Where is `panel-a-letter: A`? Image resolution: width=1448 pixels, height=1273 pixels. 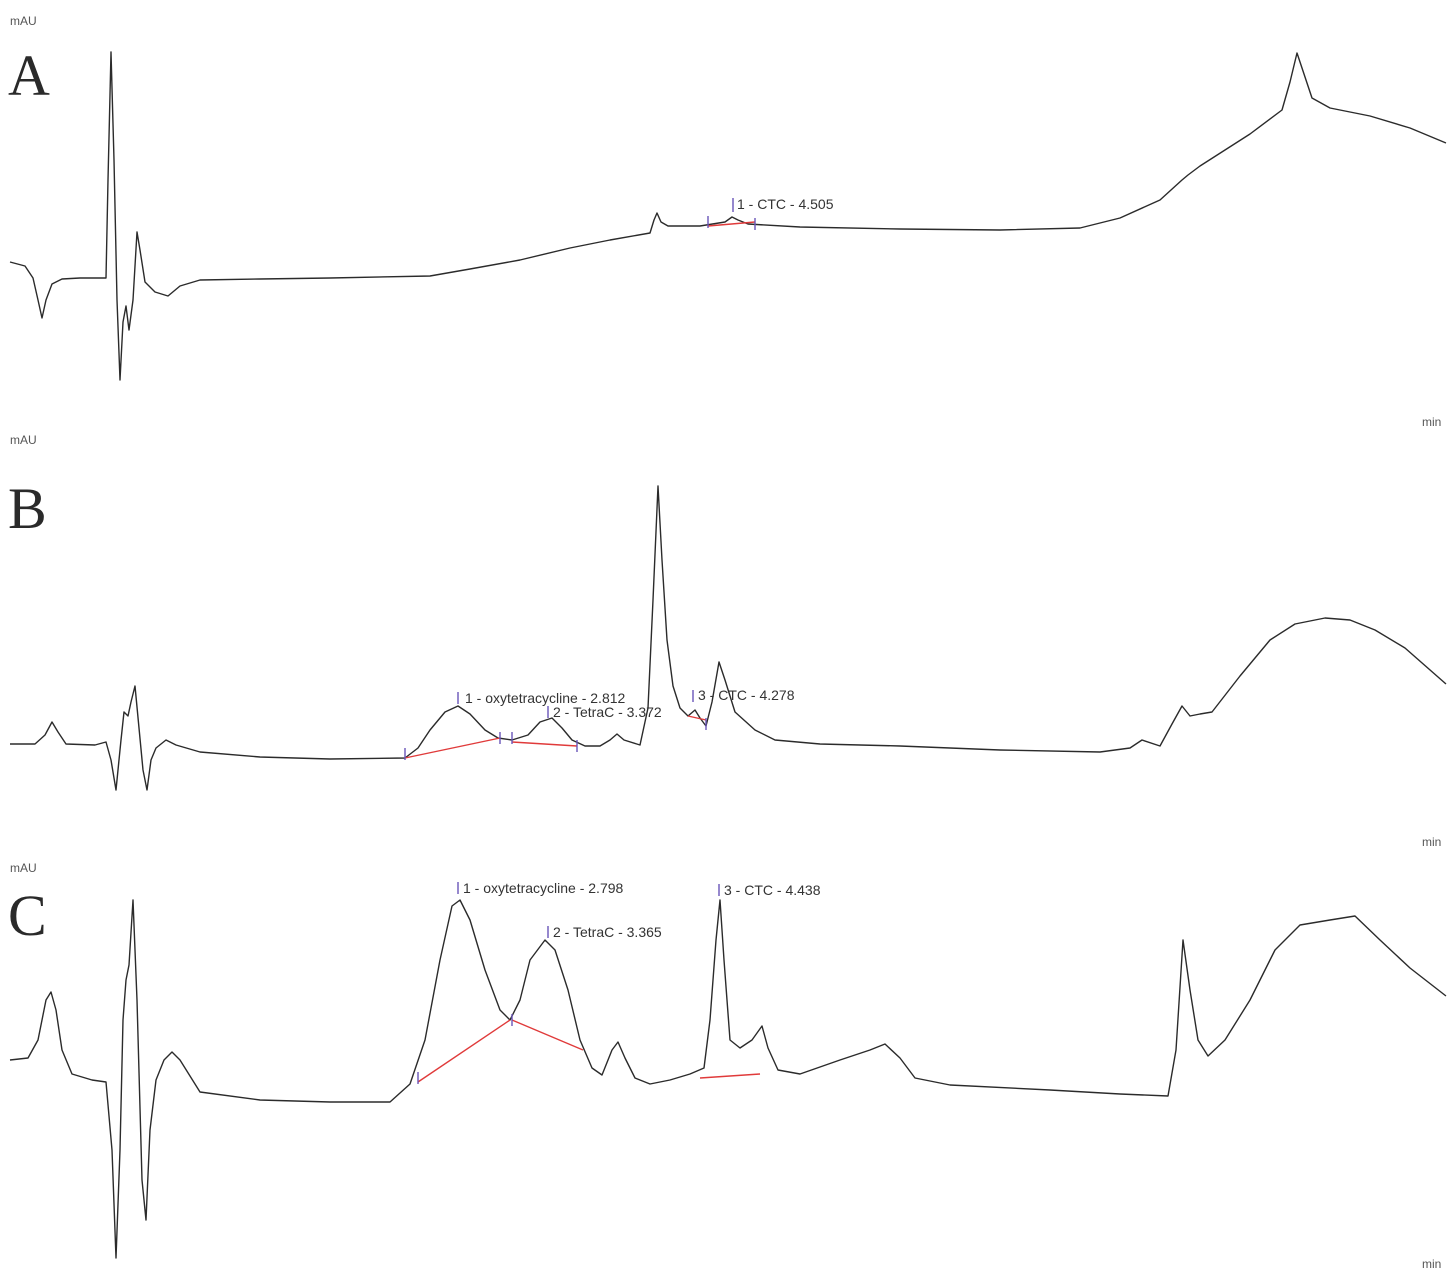 panel-a-letter: A is located at coordinates (29, 75).